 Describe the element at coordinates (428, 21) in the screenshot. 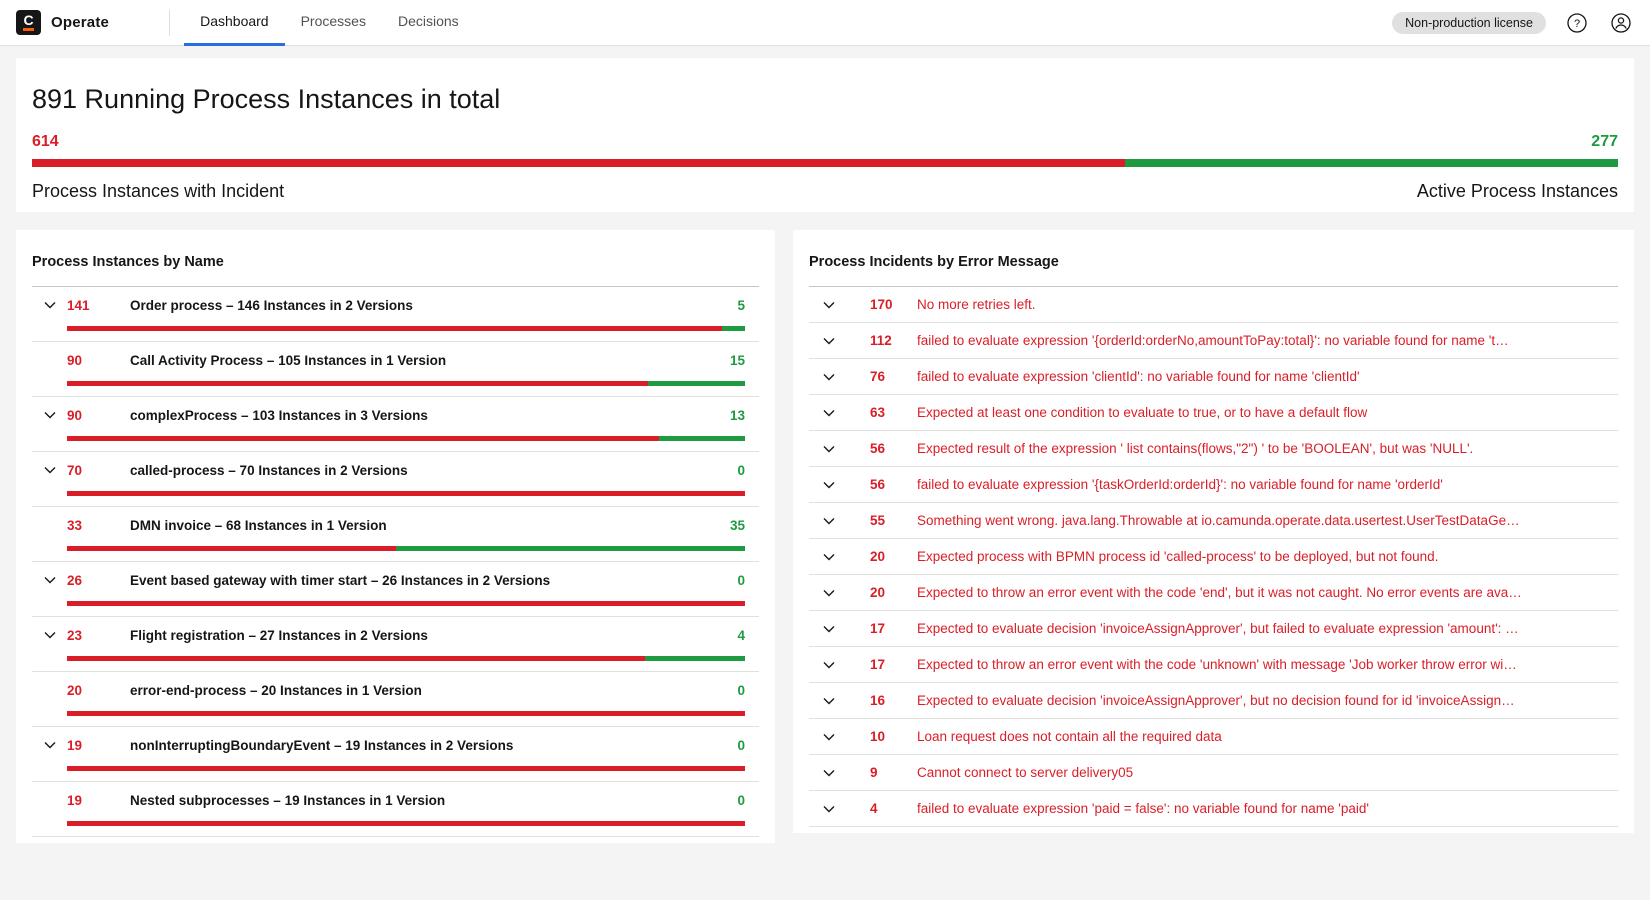

I see `tab-decisions: Decisions` at that location.